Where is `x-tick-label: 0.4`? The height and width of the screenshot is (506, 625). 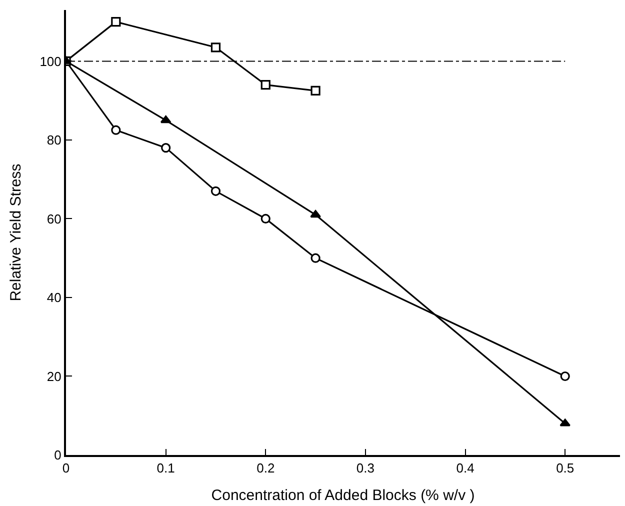 x-tick-label: 0.4 is located at coordinates (465, 468).